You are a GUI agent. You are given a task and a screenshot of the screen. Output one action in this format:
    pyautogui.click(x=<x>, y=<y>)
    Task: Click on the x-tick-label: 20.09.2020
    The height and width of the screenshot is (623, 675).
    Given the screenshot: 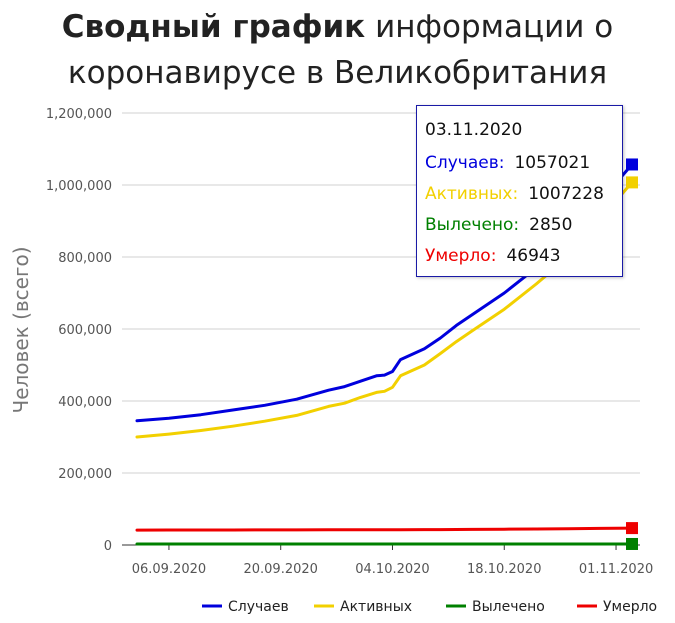 What is the action you would take?
    pyautogui.click(x=280, y=569)
    